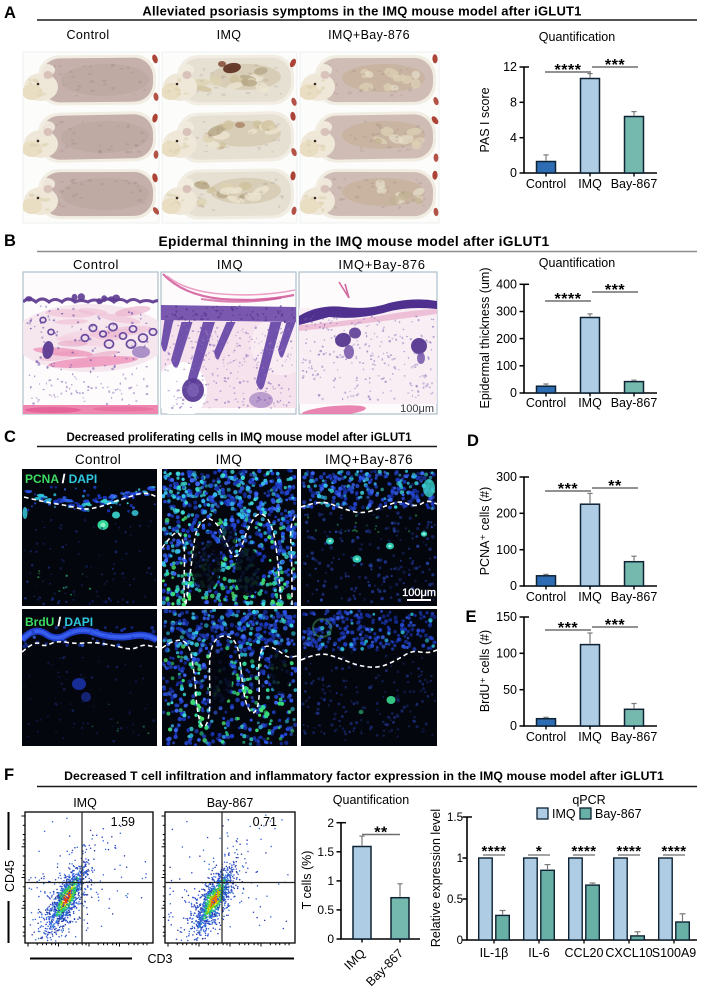 Image resolution: width=702 pixels, height=987 pixels. I want to click on svg-text: BrdU⁺ cells (#), so click(485, 671).